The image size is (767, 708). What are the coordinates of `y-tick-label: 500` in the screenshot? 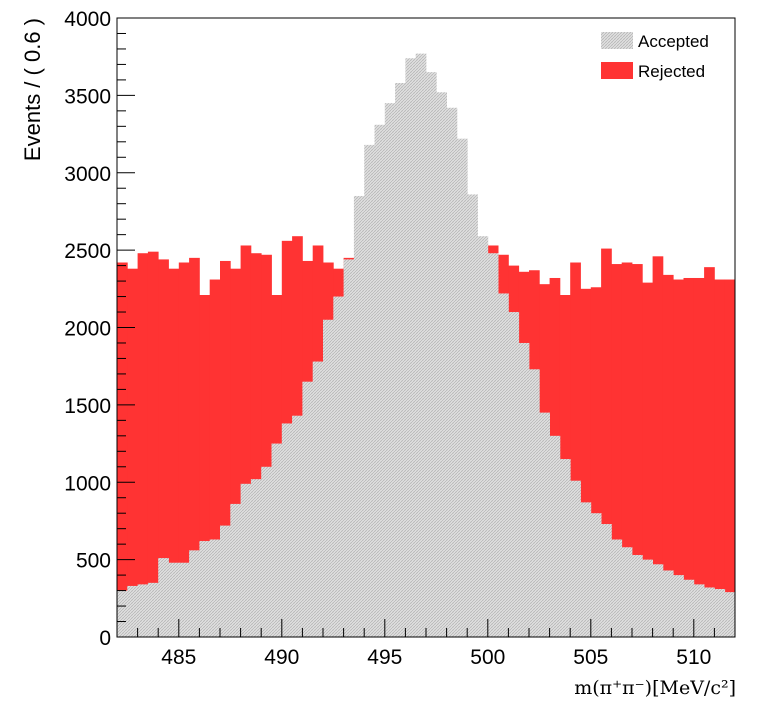 It's located at (93, 561).